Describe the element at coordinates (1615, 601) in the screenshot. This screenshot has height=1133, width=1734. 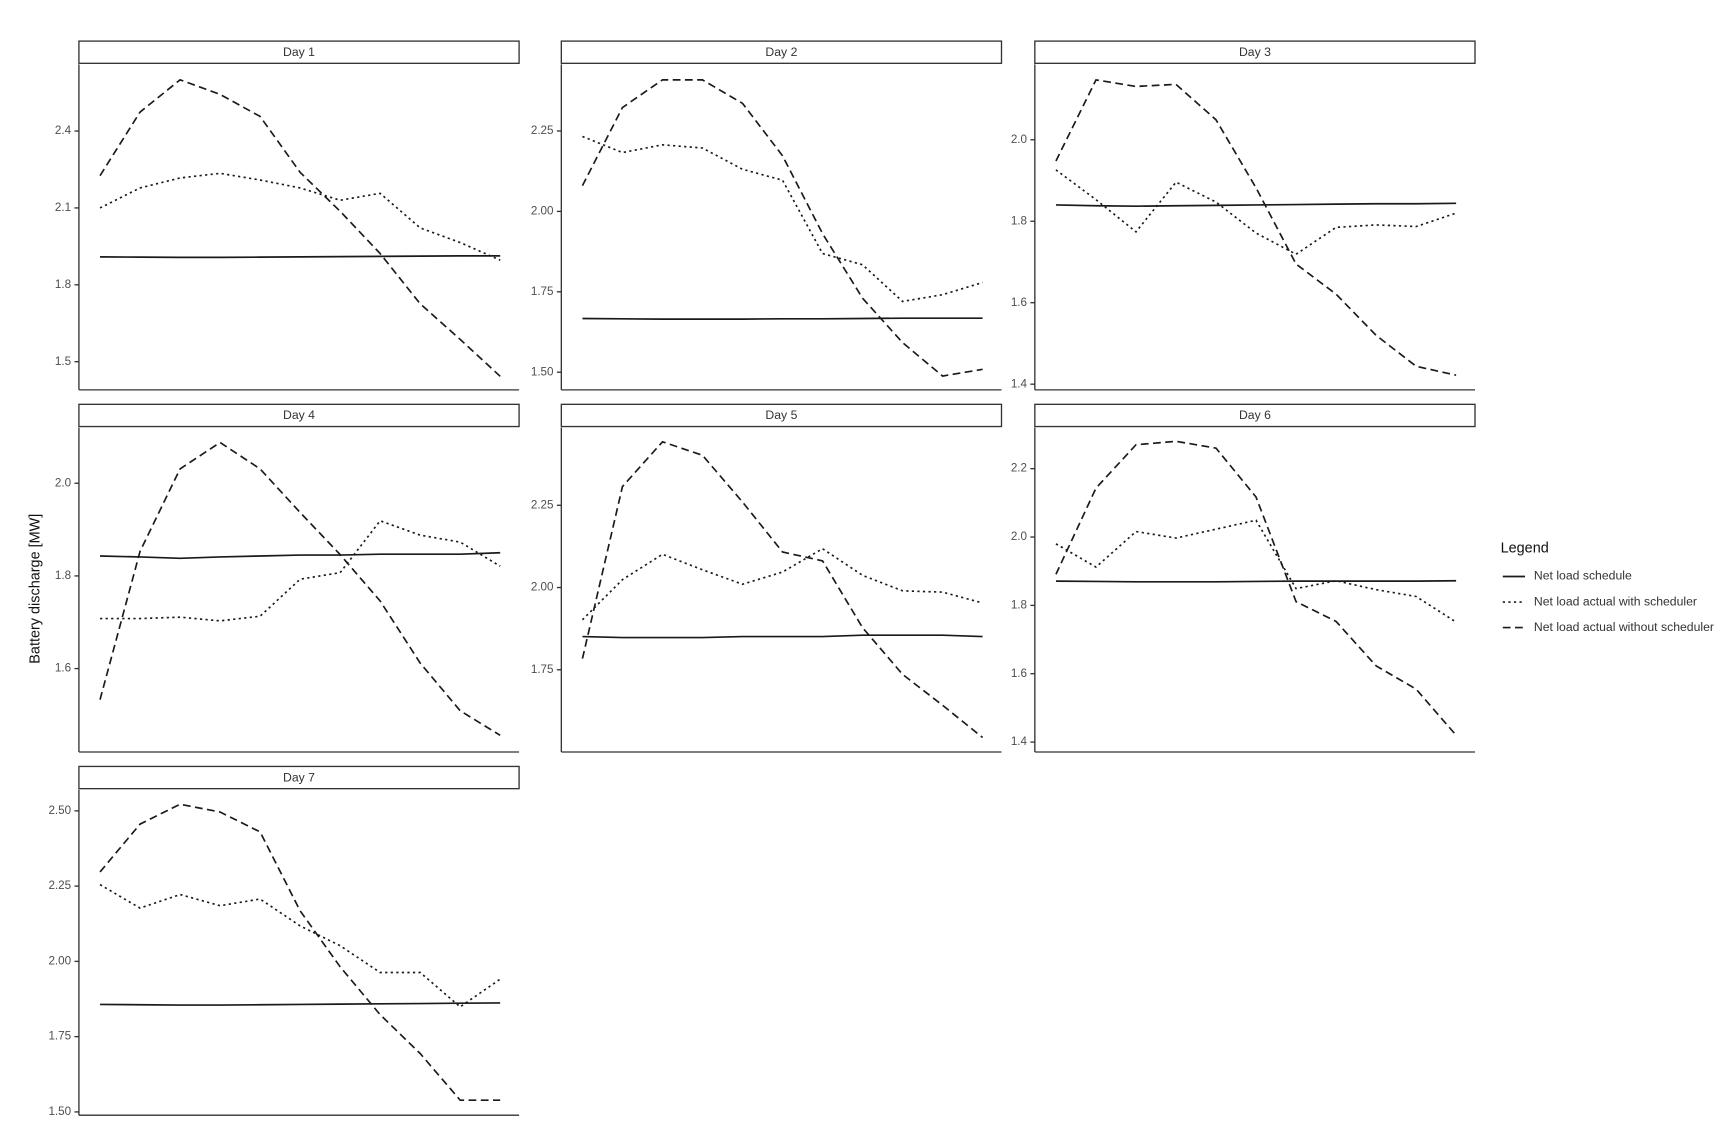
I see `legend-label: Net load actual with scheduler` at that location.